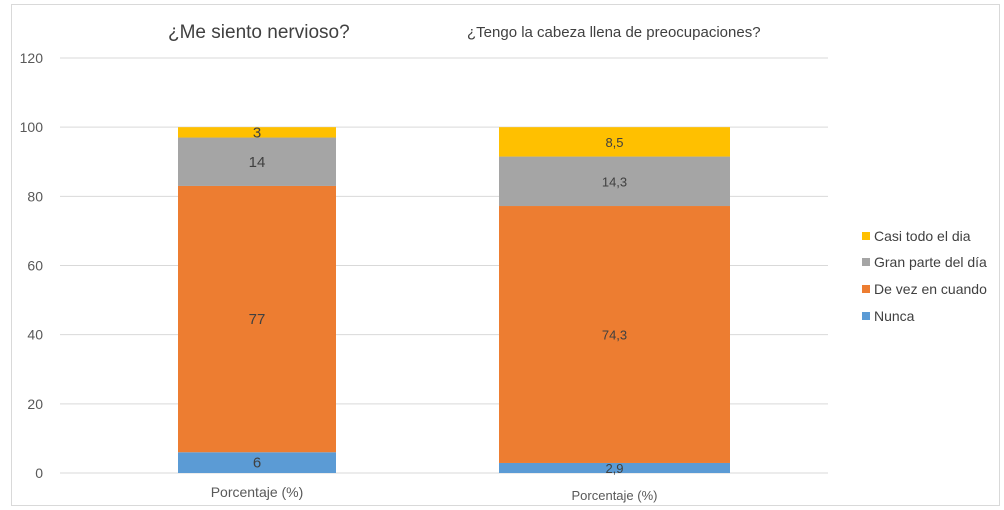 The height and width of the screenshot is (510, 1004). Describe the element at coordinates (930, 289) in the screenshot. I see `legend-label: De vez en cuando` at that location.